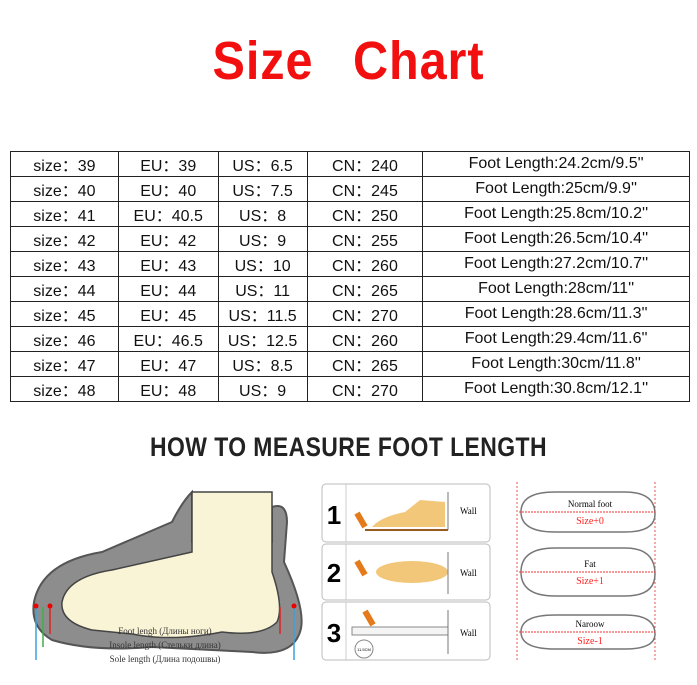 Image resolution: width=697 pixels, height=685 pixels. What do you see at coordinates (587, 512) in the screenshot?
I see `foot-type-0: Normal foot Size+0` at bounding box center [587, 512].